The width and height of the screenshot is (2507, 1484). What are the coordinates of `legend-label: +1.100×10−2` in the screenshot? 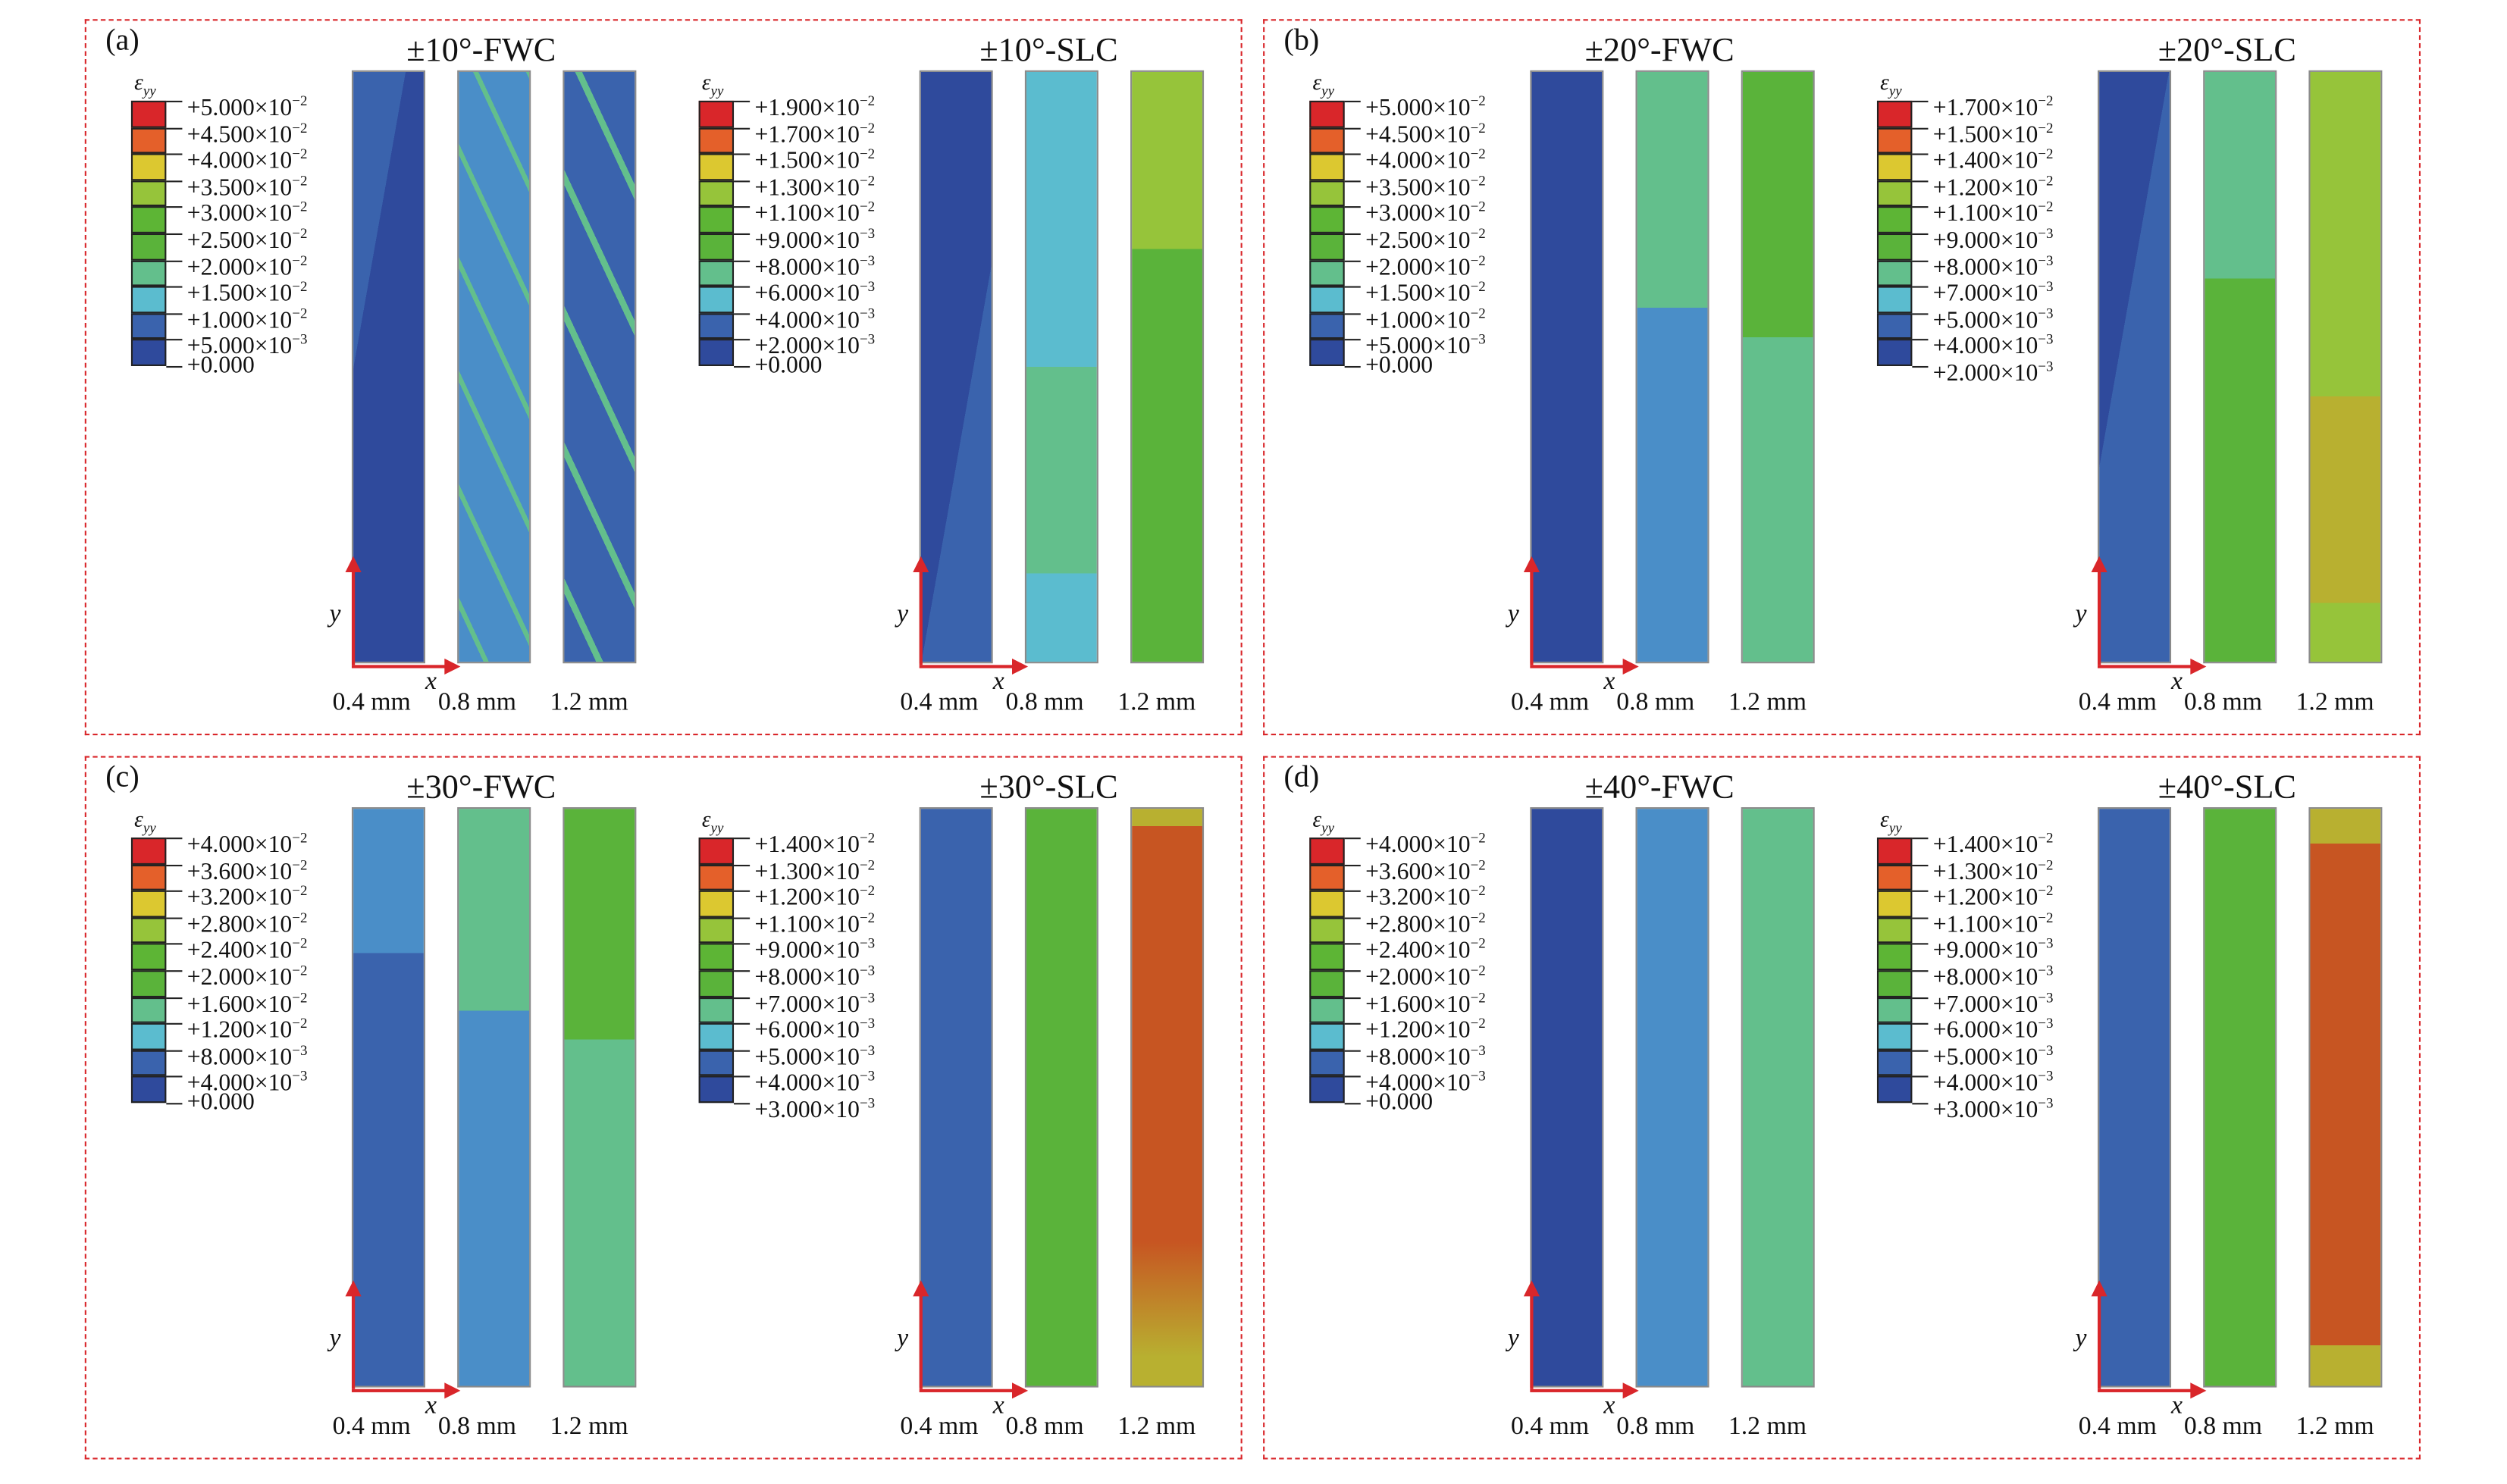 It's located at (1993, 214).